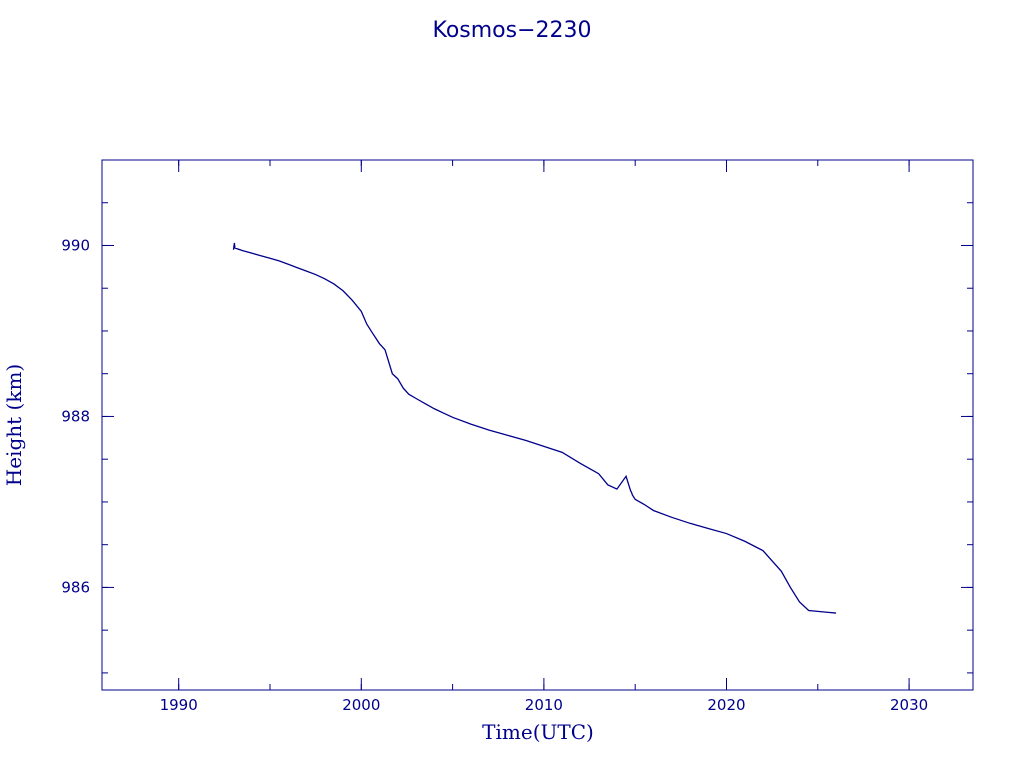 Image resolution: width=1024 pixels, height=768 pixels. What do you see at coordinates (14, 425) in the screenshot?
I see `y-axis-label: Height (km)` at bounding box center [14, 425].